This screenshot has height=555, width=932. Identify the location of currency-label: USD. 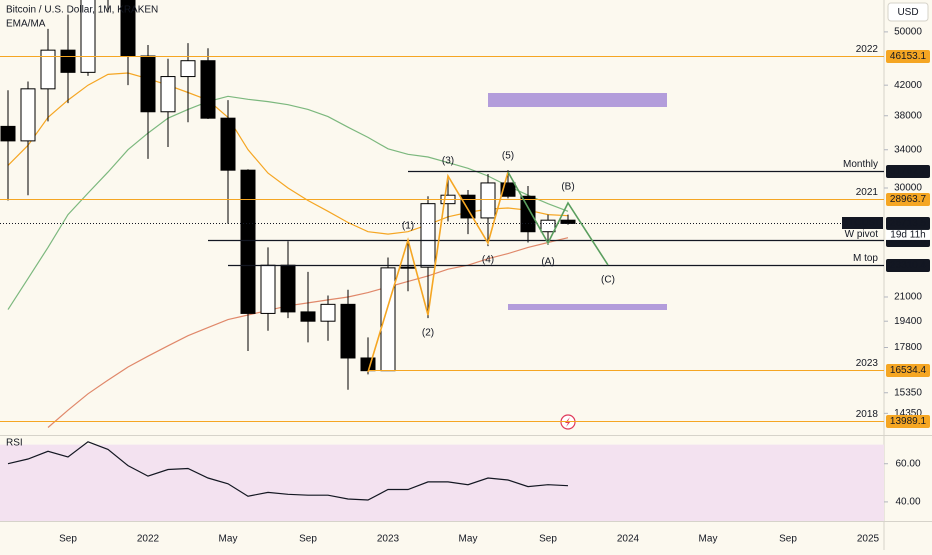
(907, 12).